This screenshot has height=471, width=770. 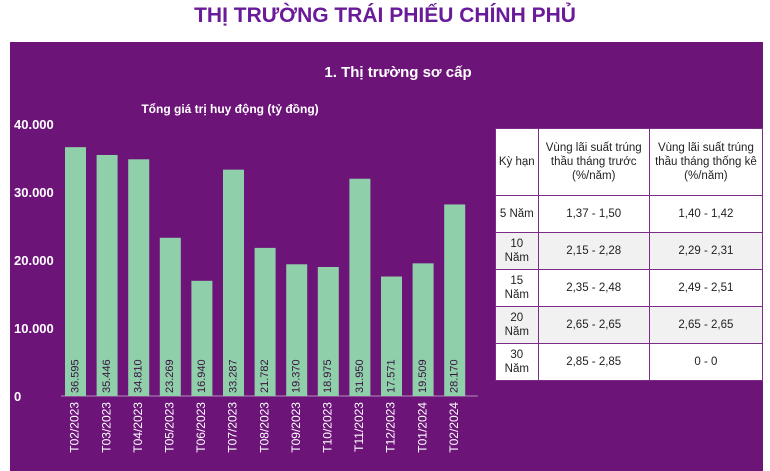 I want to click on cell-current-rate: 2,49 - 2,51, so click(x=706, y=288).